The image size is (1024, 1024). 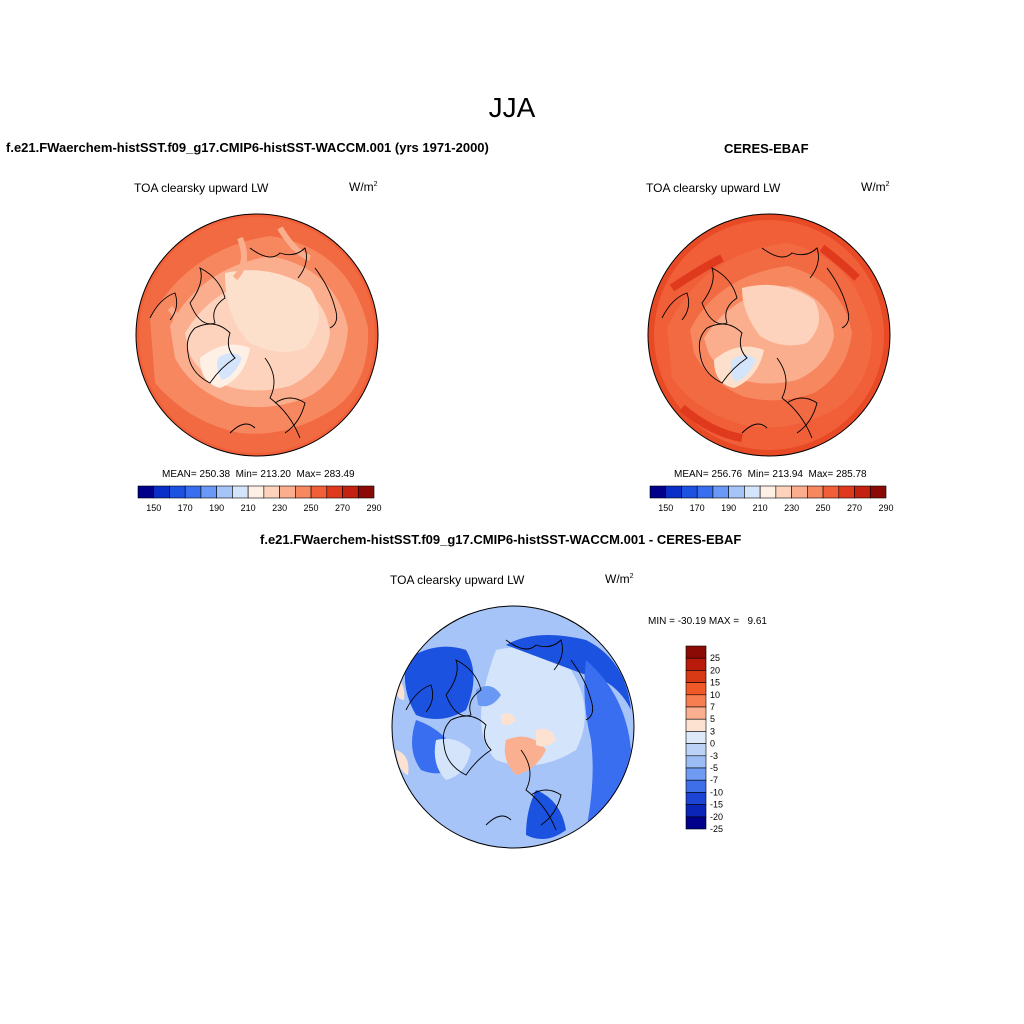 I want to click on variable-label-obs: TOA clearsky upward LW, so click(x=713, y=188).